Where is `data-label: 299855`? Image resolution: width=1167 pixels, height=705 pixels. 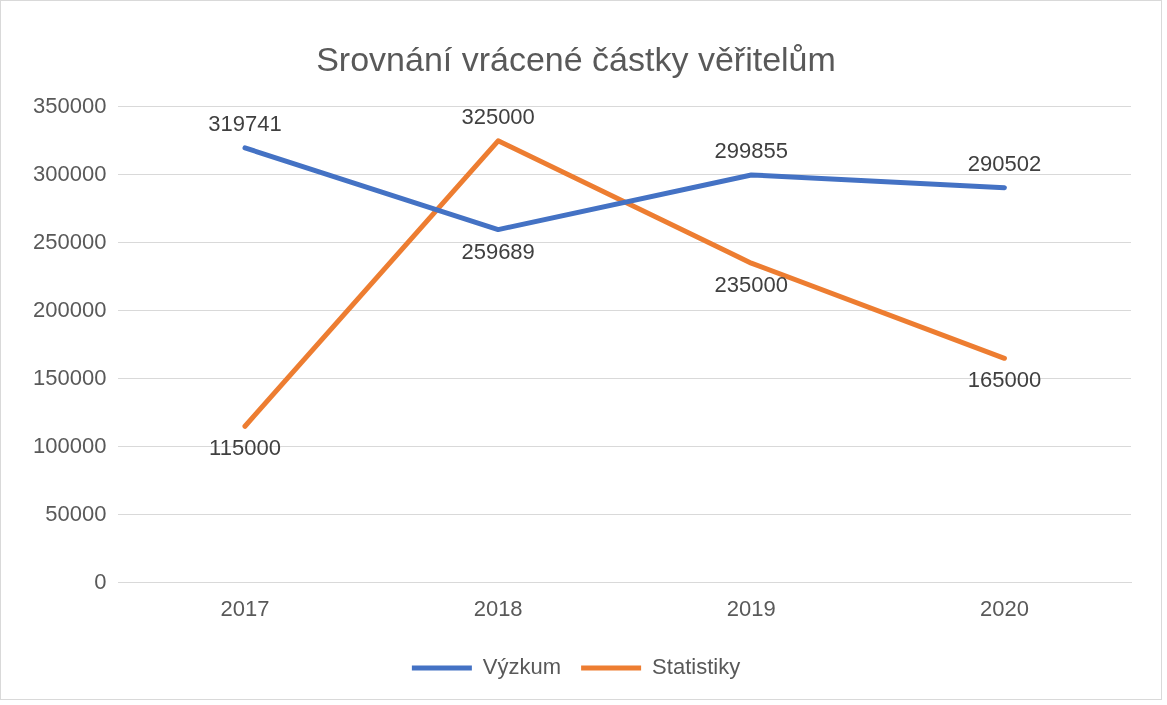 data-label: 299855 is located at coordinates (751, 151).